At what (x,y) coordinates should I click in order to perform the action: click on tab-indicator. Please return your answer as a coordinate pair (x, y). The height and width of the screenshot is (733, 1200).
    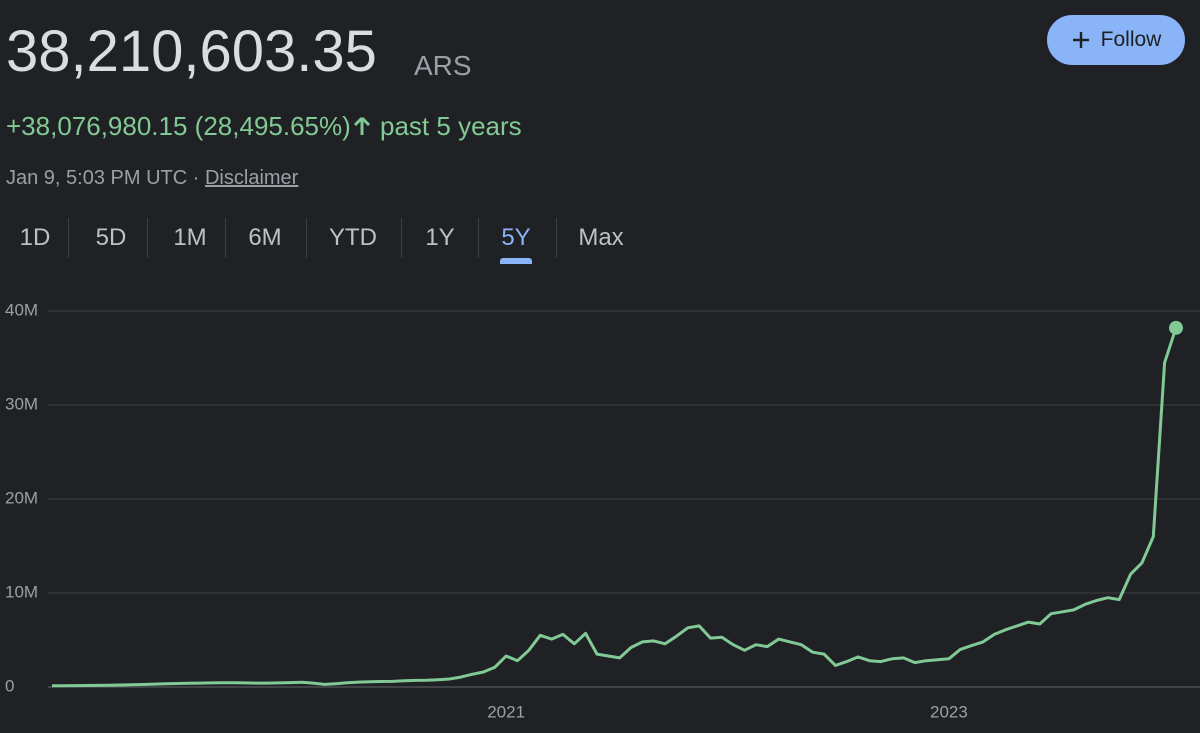
    Looking at the image, I should click on (516, 261).